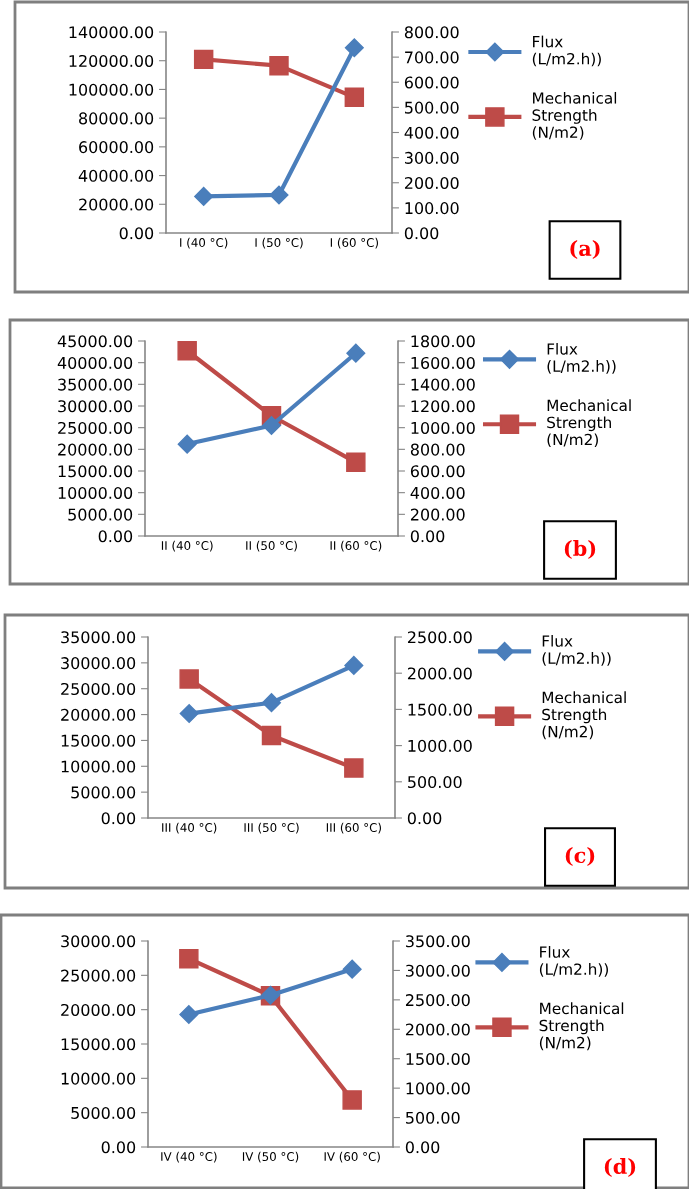 This screenshot has height=1189, width=689. What do you see at coordinates (432, 208) in the screenshot?
I see `y2-tick-label: 100.00` at bounding box center [432, 208].